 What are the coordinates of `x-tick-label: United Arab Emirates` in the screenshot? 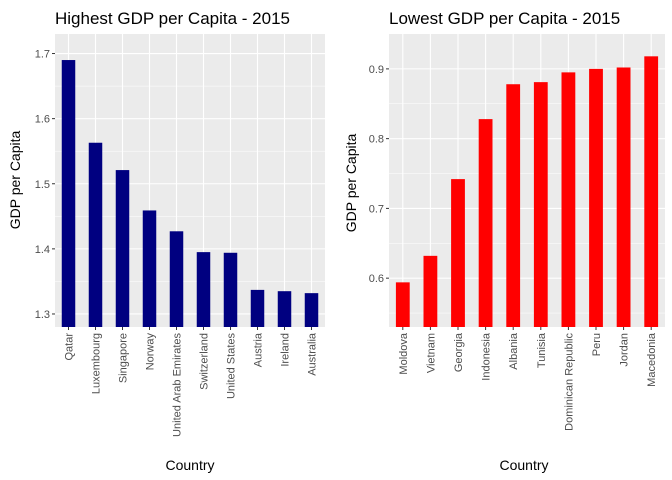 It's located at (178, 385).